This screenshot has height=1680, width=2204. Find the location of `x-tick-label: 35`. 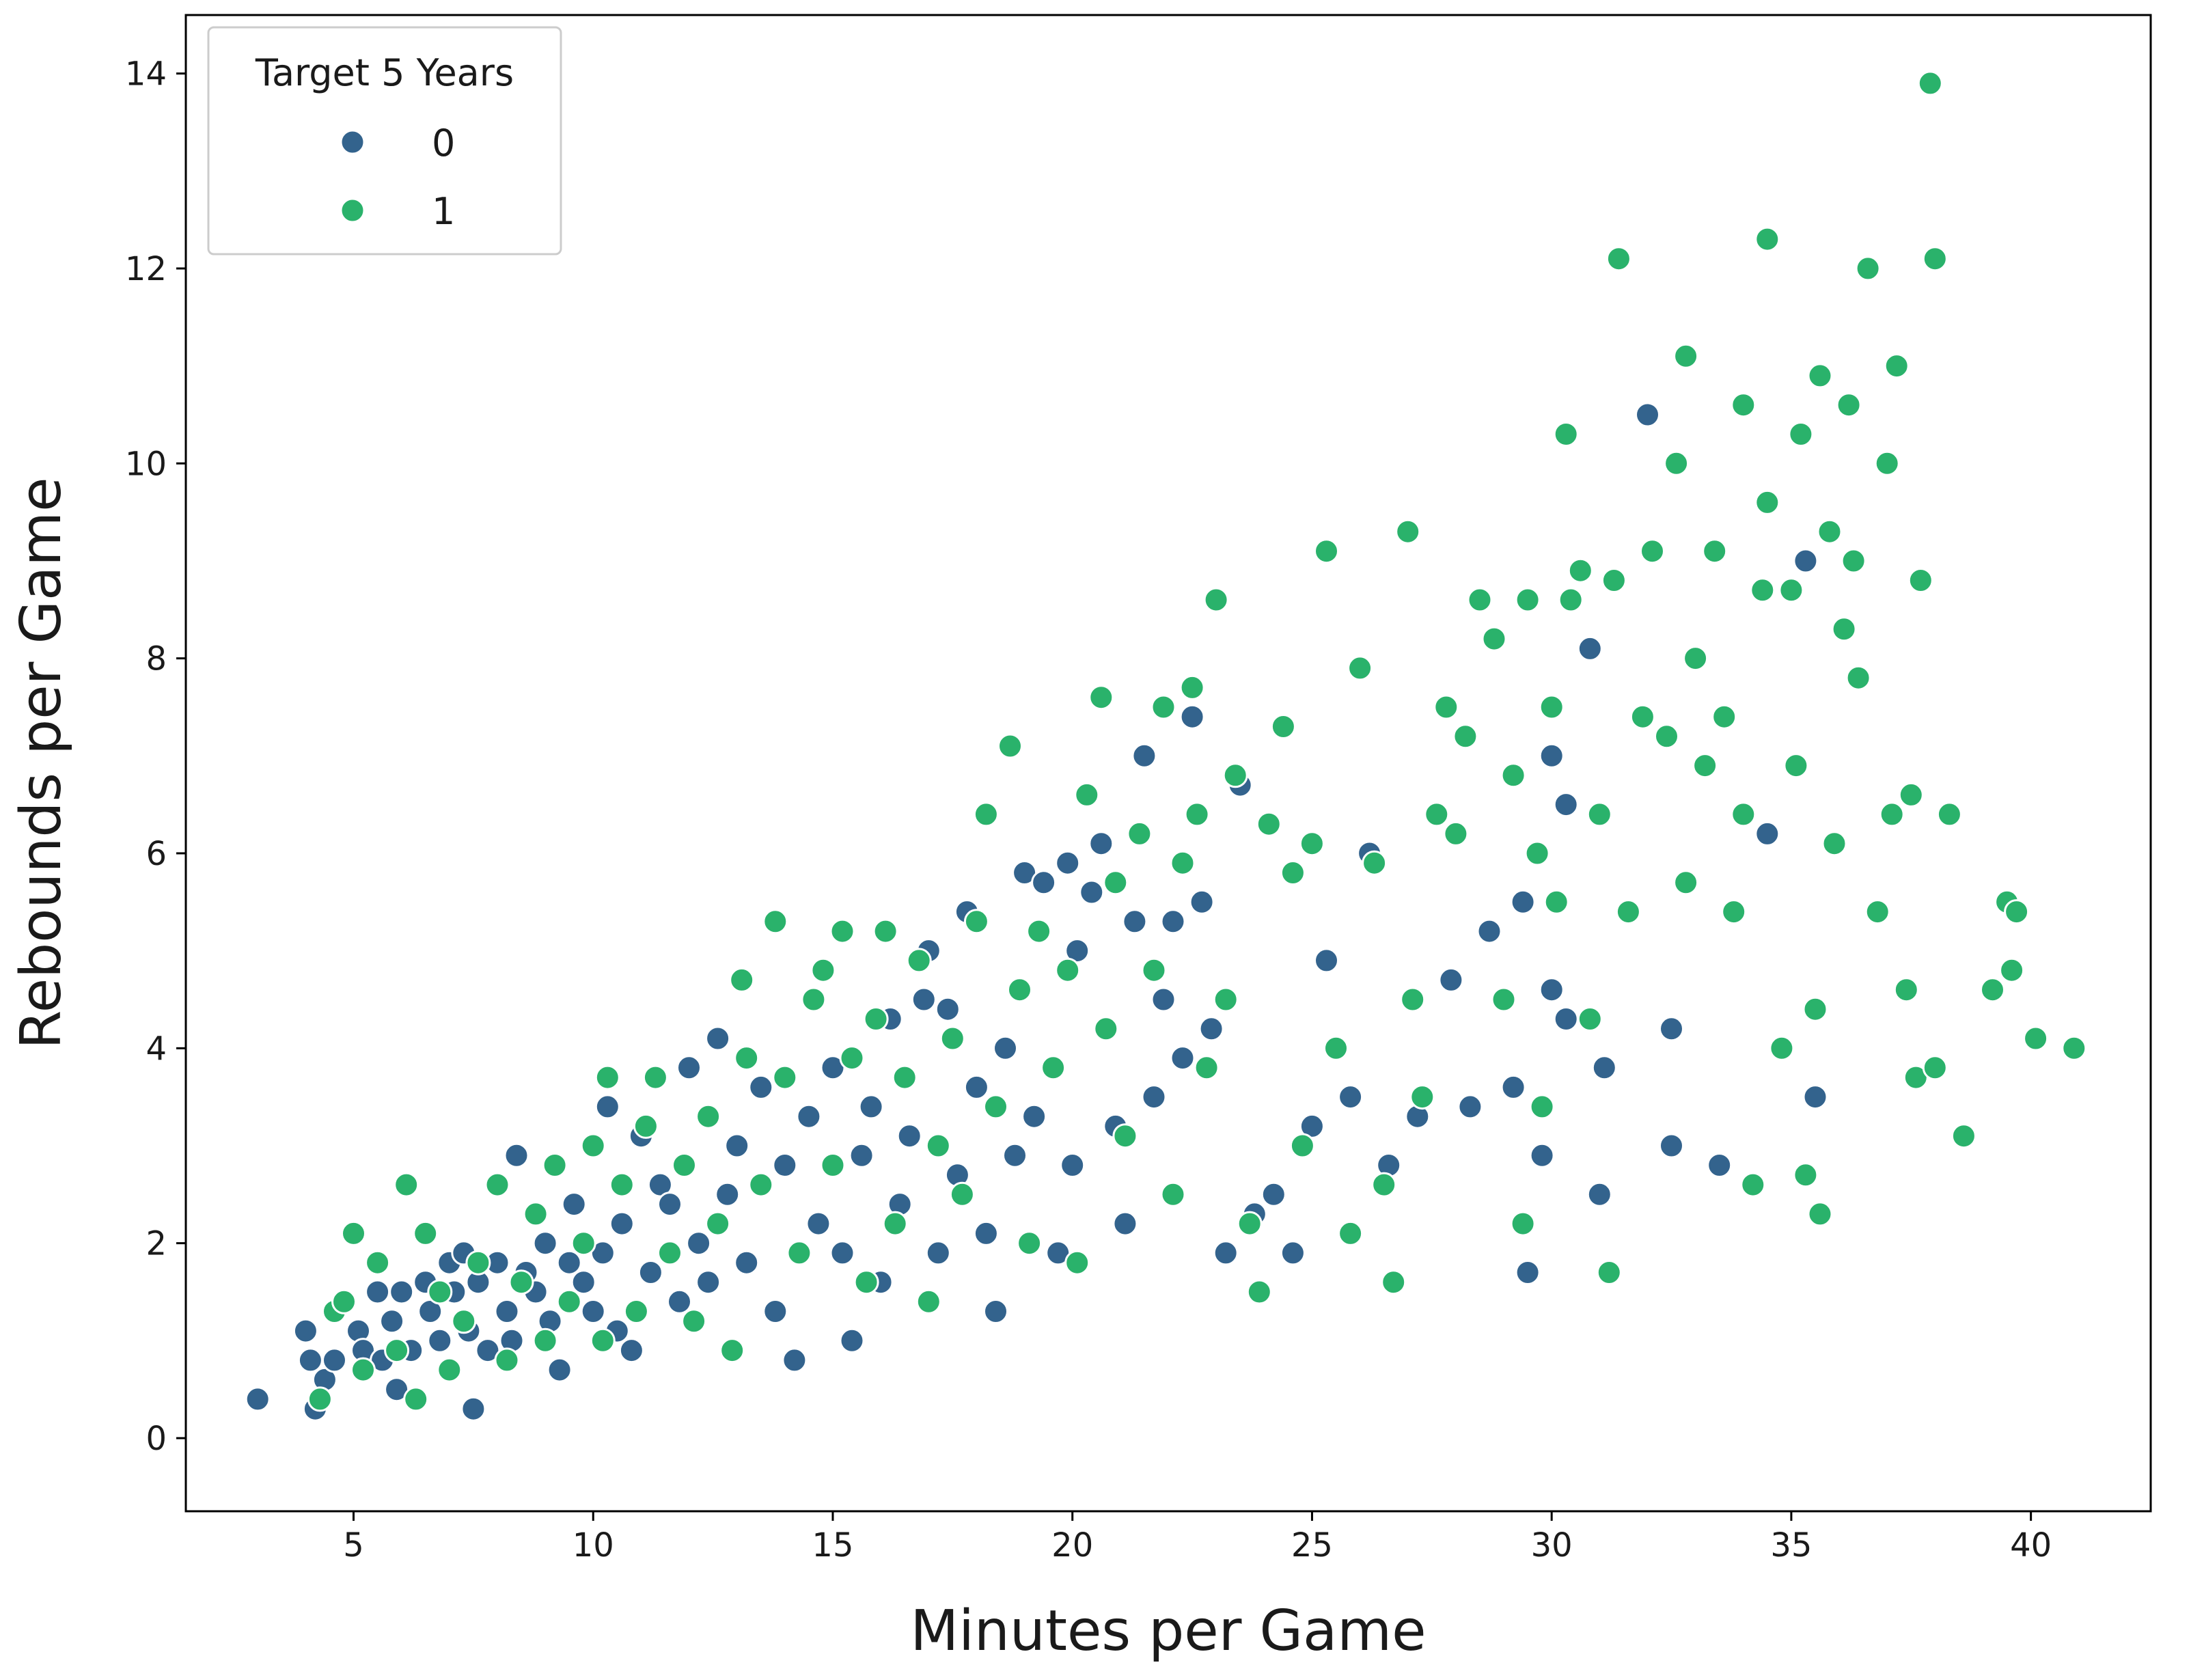

x-tick-label: 35 is located at coordinates (1791, 1545).